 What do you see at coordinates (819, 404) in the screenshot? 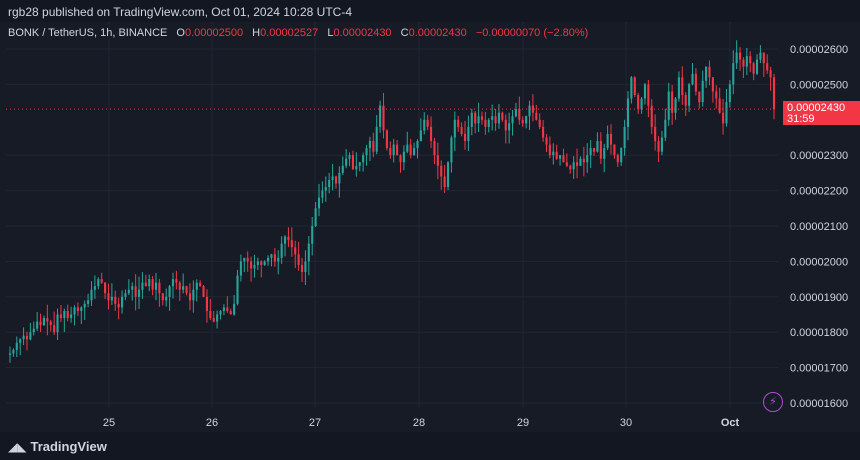
I see `y-tick-label: 0.00001600` at bounding box center [819, 404].